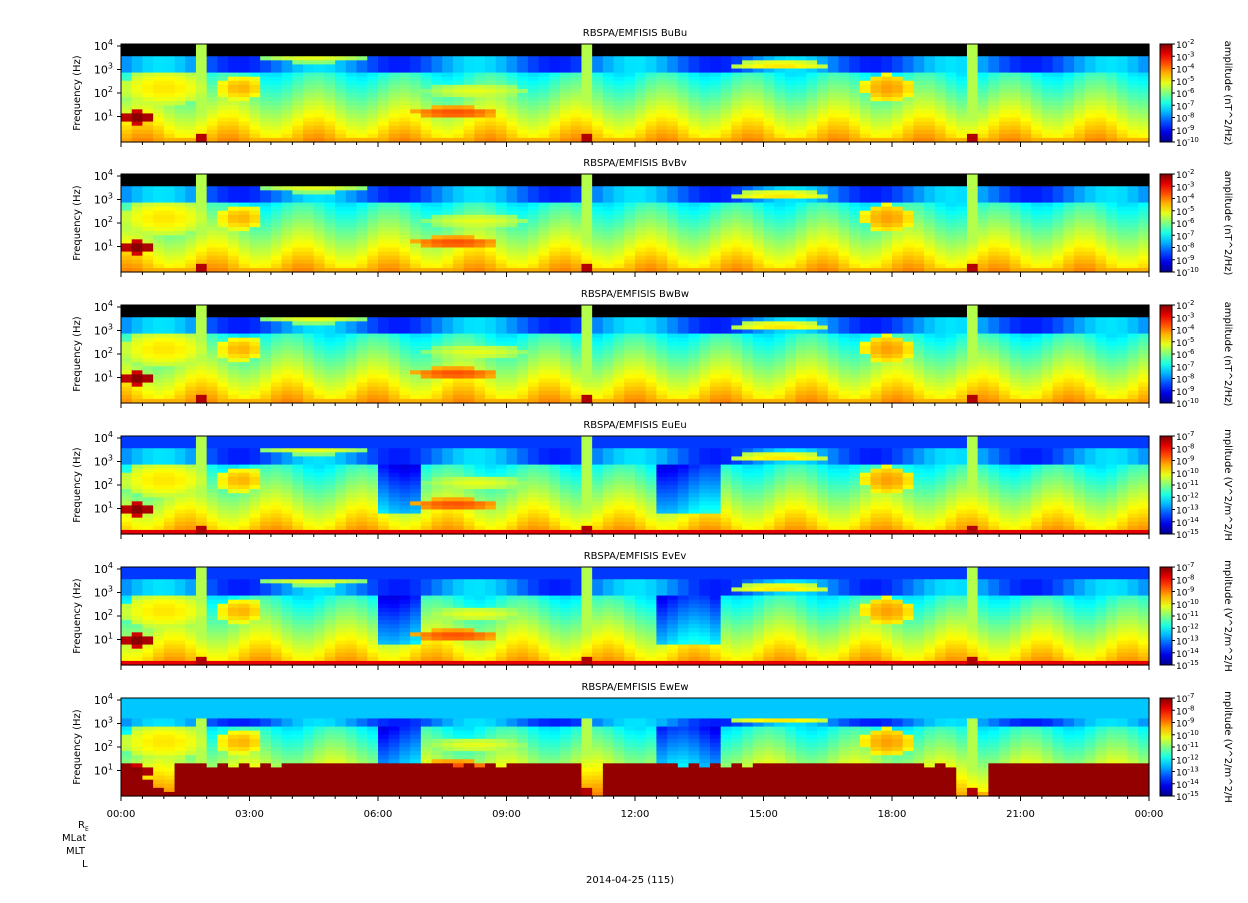 The height and width of the screenshot is (903, 1248). Describe the element at coordinates (121, 814) in the screenshot. I see `x-tick-label: 00:00` at that location.